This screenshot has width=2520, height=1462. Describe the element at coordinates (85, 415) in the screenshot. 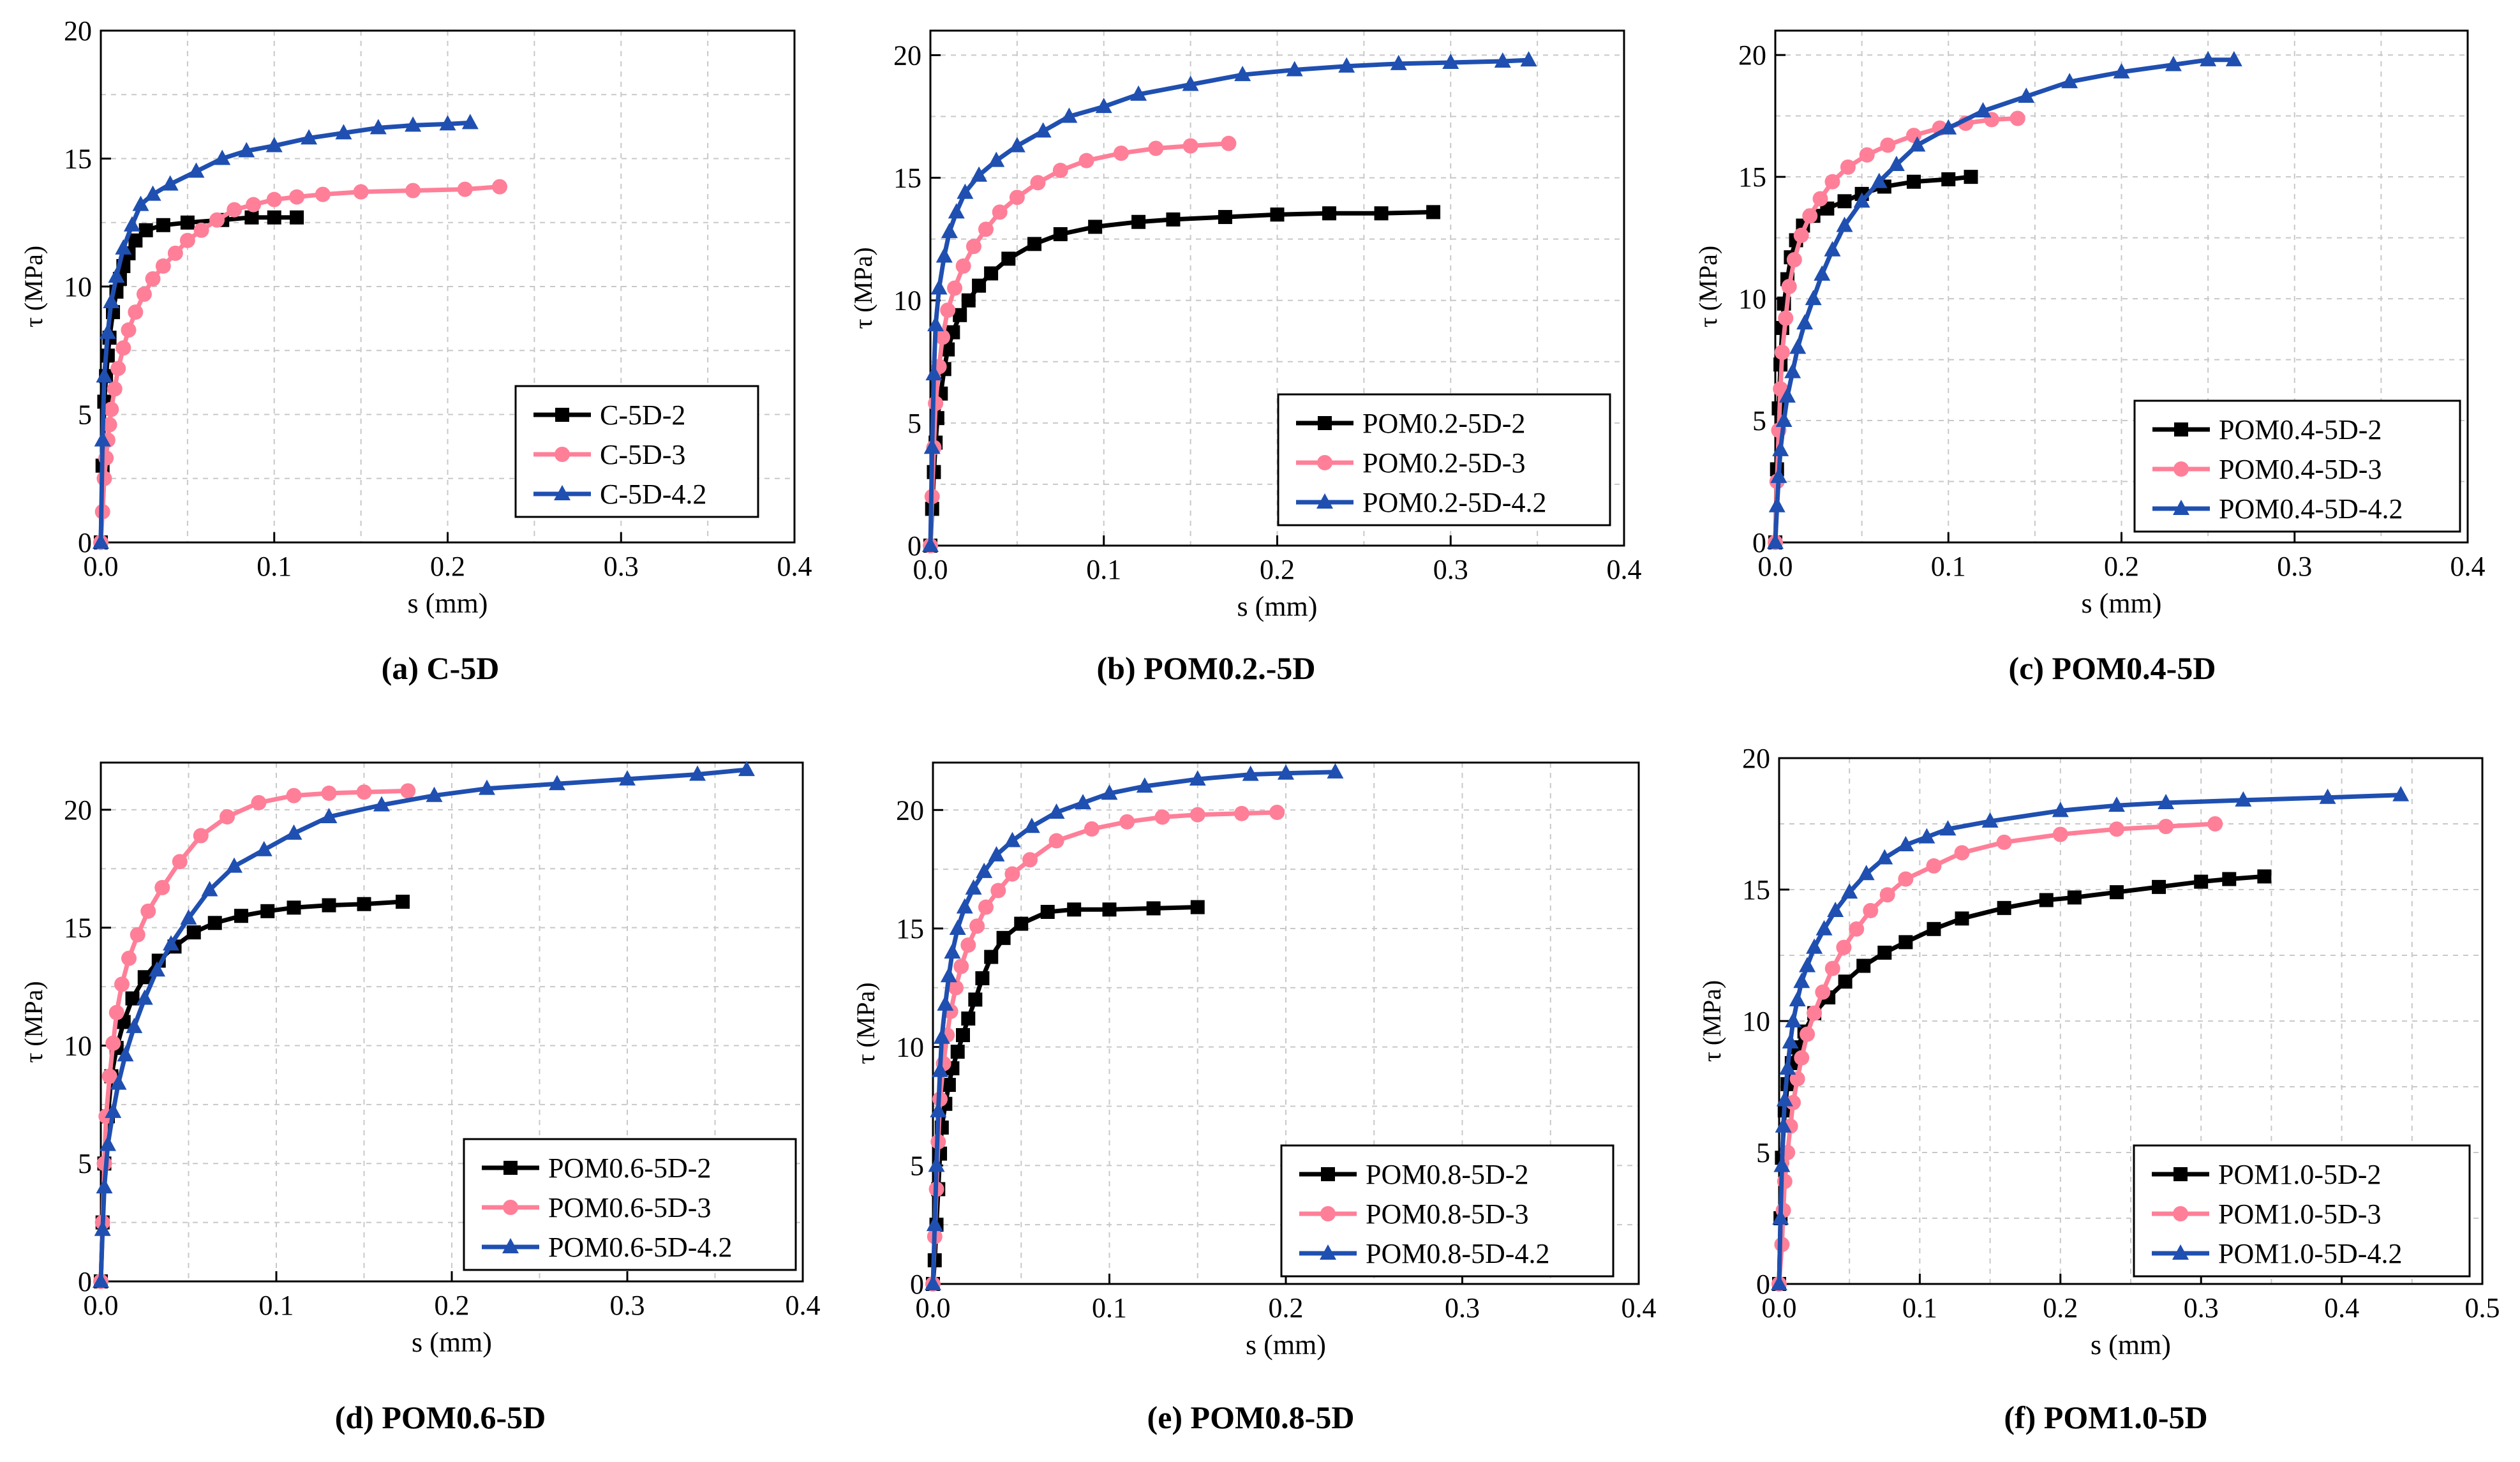

I see `ytick-label-a-1: 5` at that location.